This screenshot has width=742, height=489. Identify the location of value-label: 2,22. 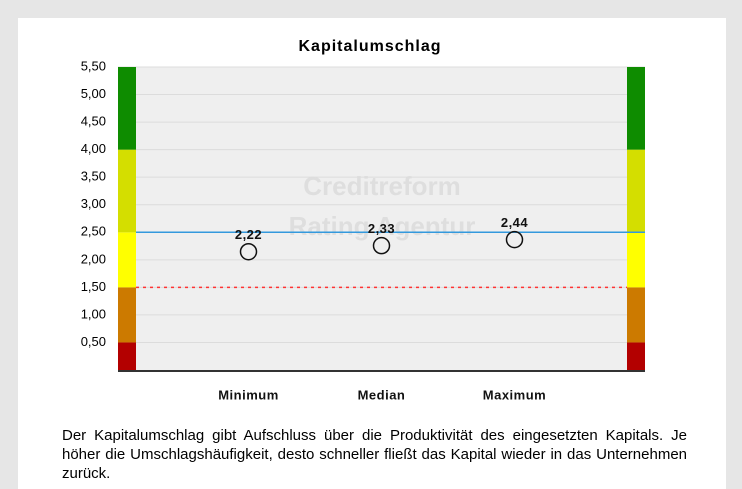
(248, 234).